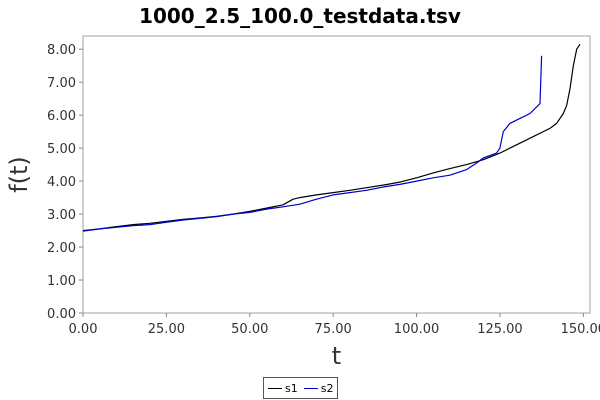 This screenshot has height=400, width=600. I want to click on legend-item-s1: s1, so click(283, 388).